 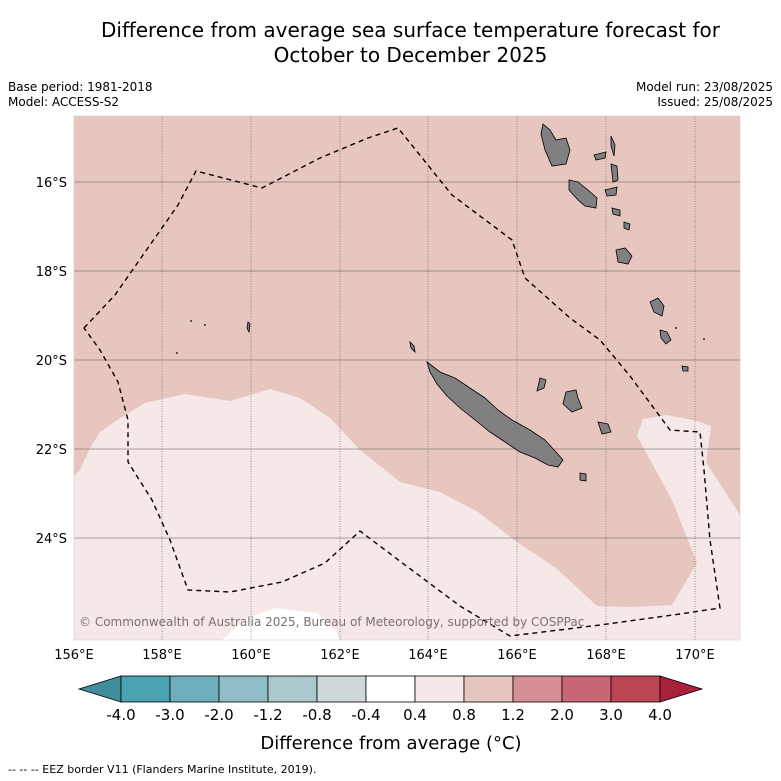 I want to click on erromango-land, so click(x=657, y=307).